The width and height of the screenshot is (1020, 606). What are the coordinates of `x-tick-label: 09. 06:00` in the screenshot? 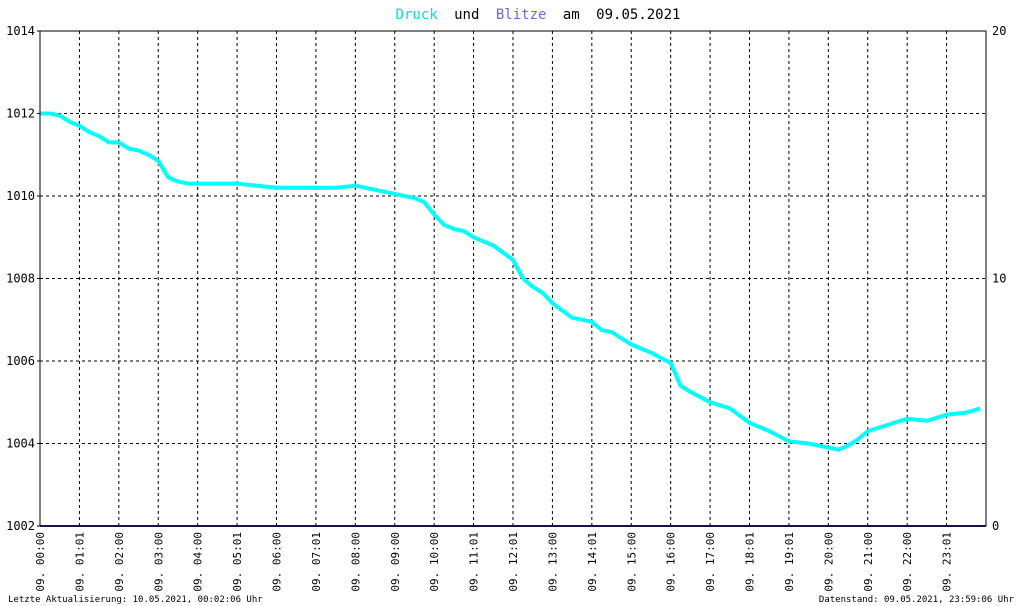 It's located at (277, 562).